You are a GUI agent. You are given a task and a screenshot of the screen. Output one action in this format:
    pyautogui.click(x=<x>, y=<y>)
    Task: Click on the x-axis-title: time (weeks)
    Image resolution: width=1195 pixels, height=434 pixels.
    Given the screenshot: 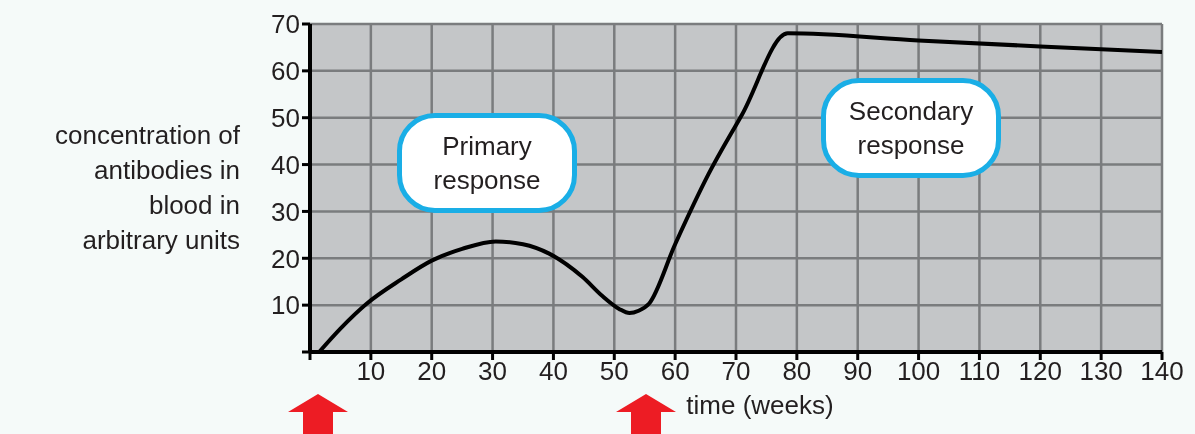 What is the action you would take?
    pyautogui.click(x=760, y=405)
    